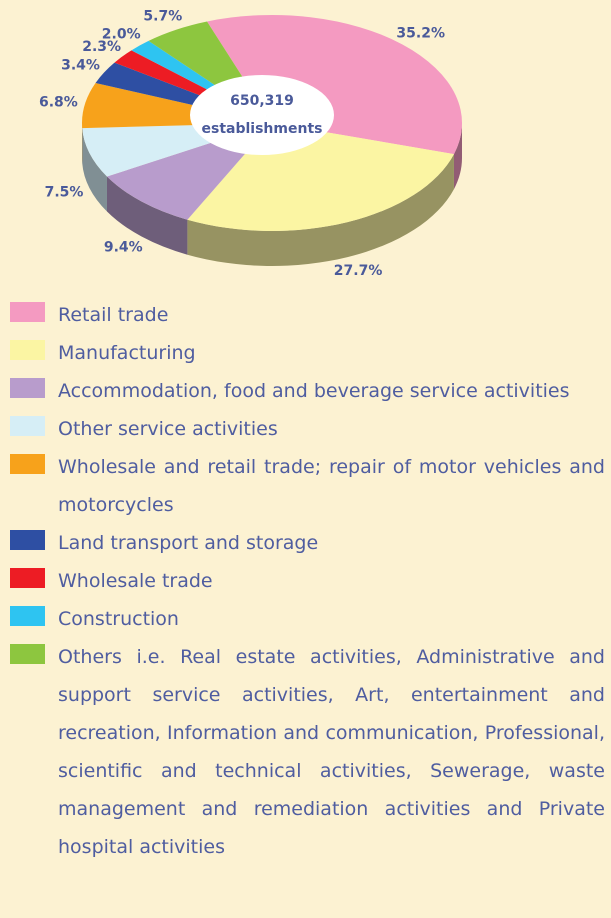  What do you see at coordinates (307, 319) in the screenshot?
I see `legend-item: Retail trade` at bounding box center [307, 319].